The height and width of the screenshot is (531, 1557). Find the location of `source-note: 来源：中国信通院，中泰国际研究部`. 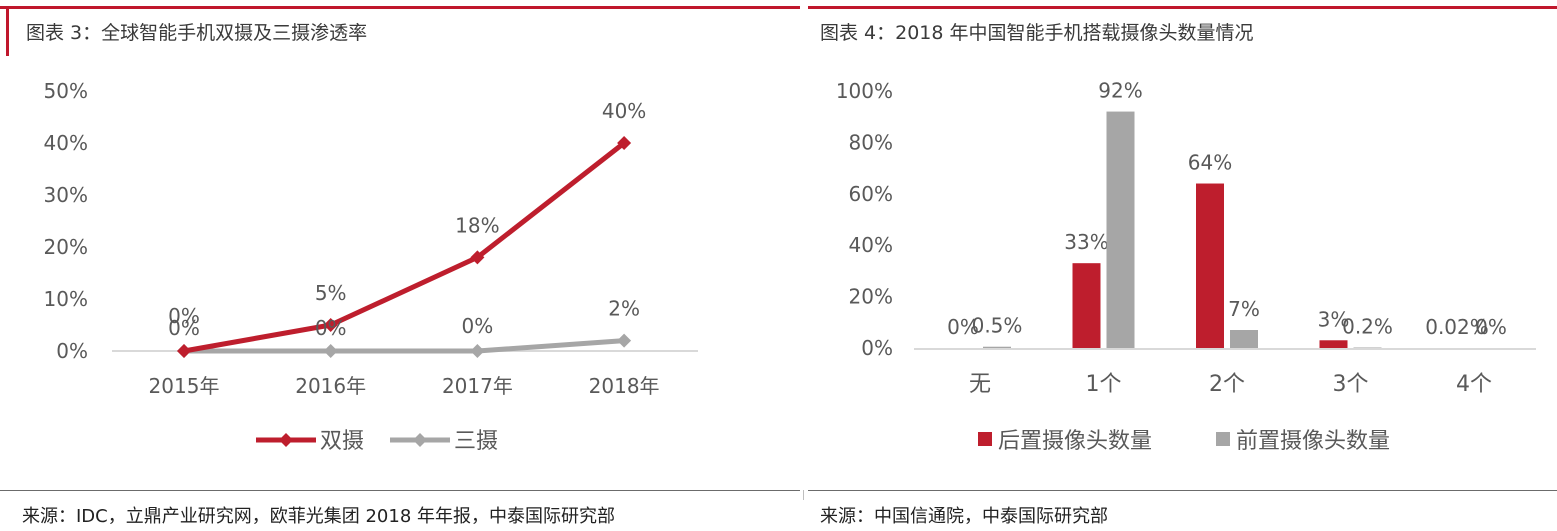

source-note: 来源：中国信通院，中泰国际研究部 is located at coordinates (964, 516).